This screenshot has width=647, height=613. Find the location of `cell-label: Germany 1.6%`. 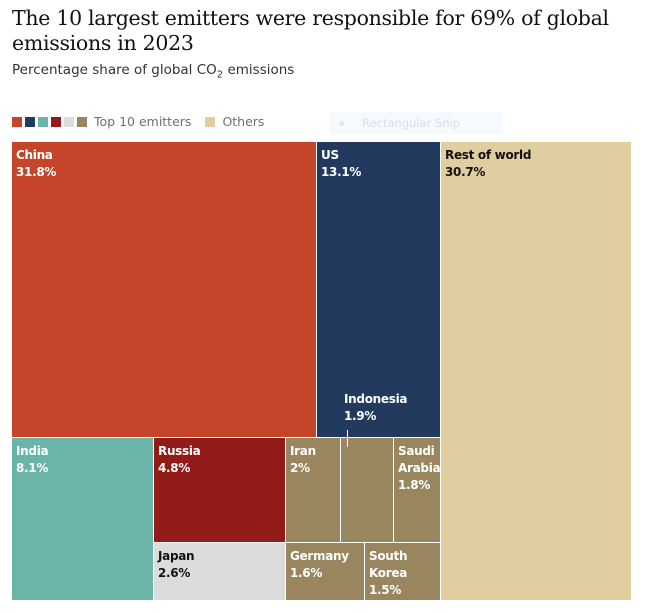

cell-label: Germany 1.6% is located at coordinates (319, 565).